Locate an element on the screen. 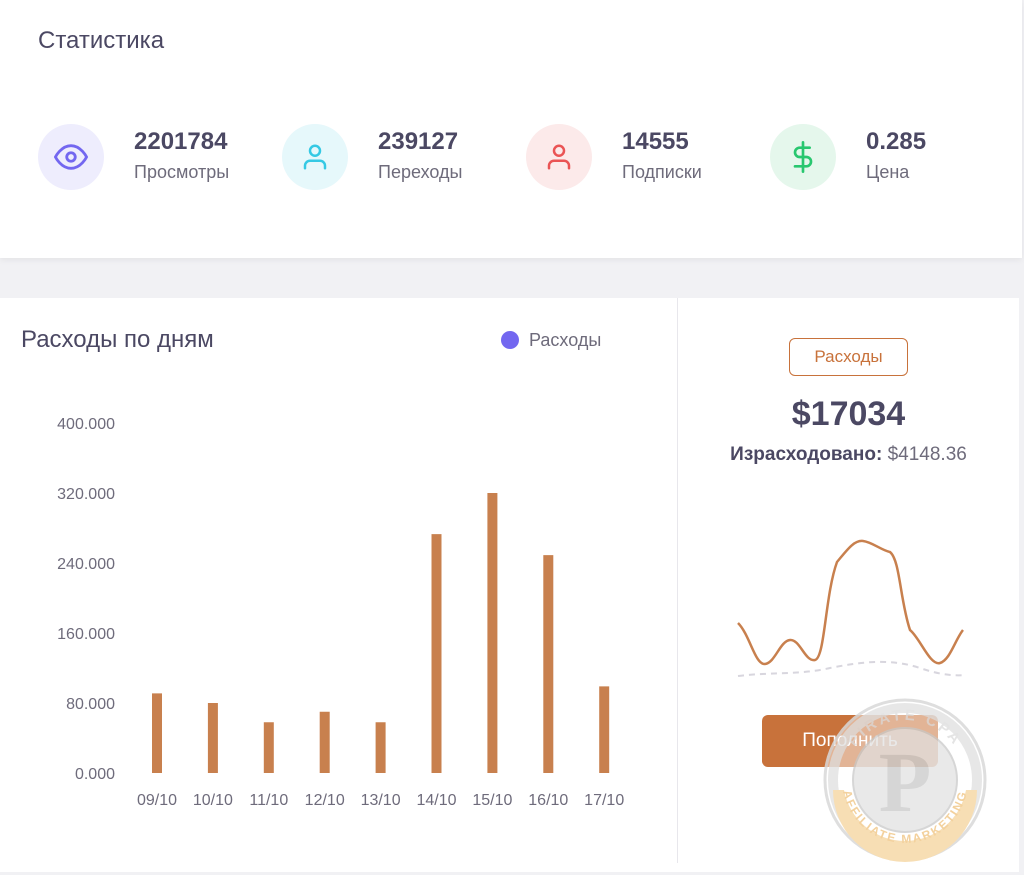  eye-icon is located at coordinates (71, 157).